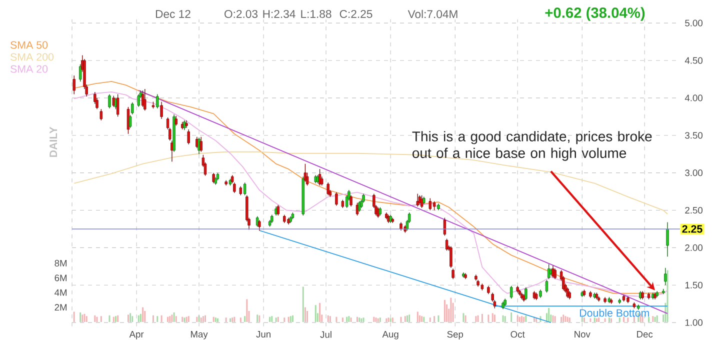 The height and width of the screenshot is (349, 722). Describe the element at coordinates (693, 60) in the screenshot. I see `y-tick-label: 4.50` at that location.